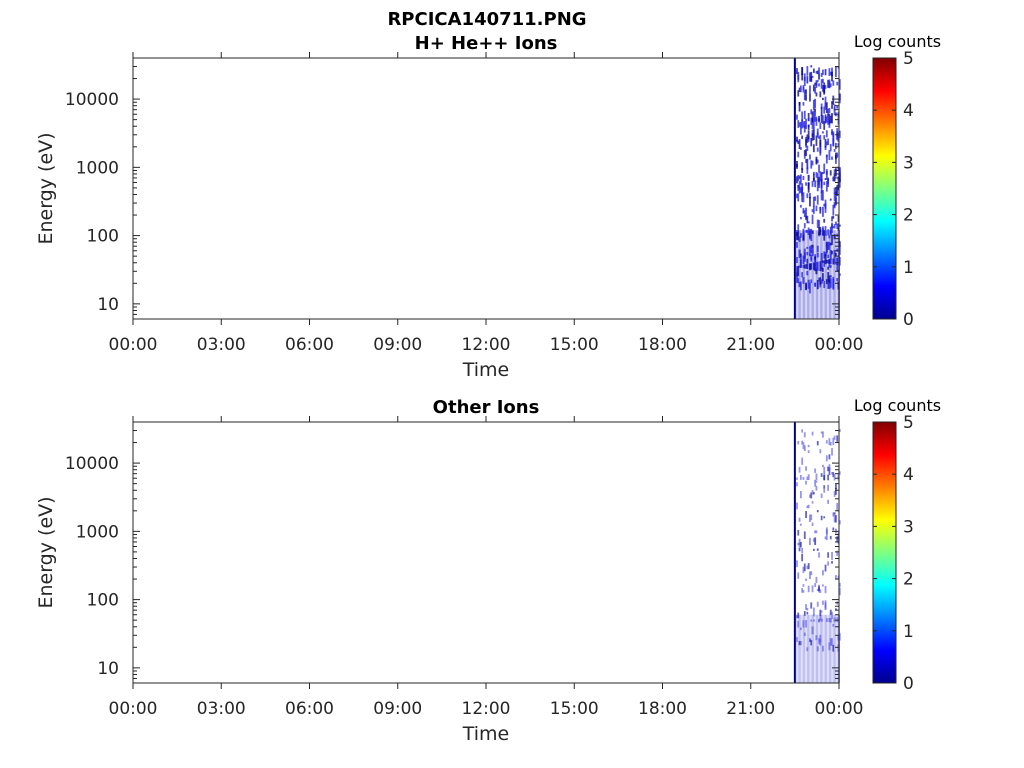 This screenshot has width=1024, height=768. I want to click on colorbar-label: Log counts, so click(897, 405).